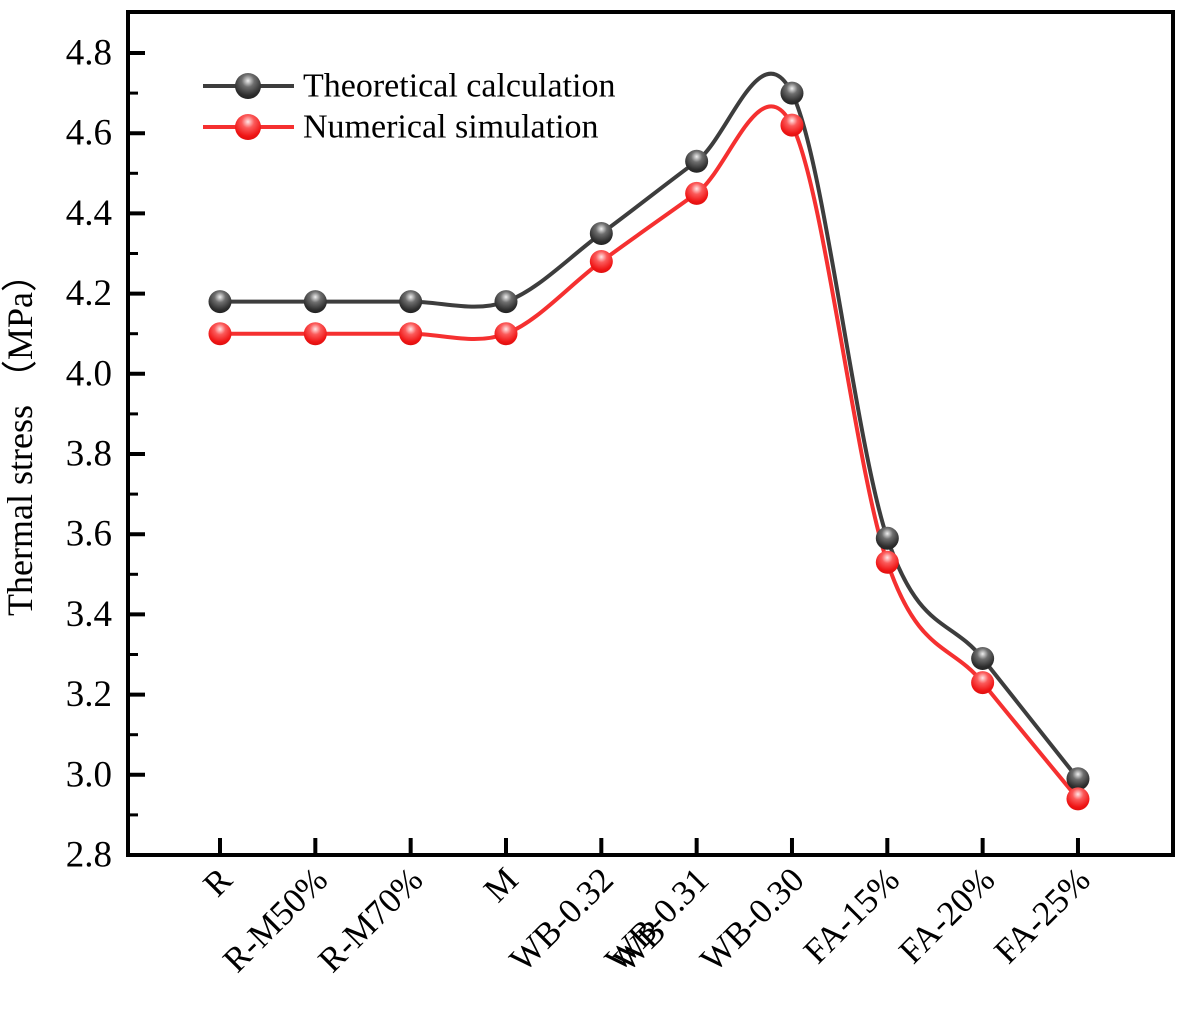  Describe the element at coordinates (89, 133) in the screenshot. I see `y-tick-label: 4.6` at that location.